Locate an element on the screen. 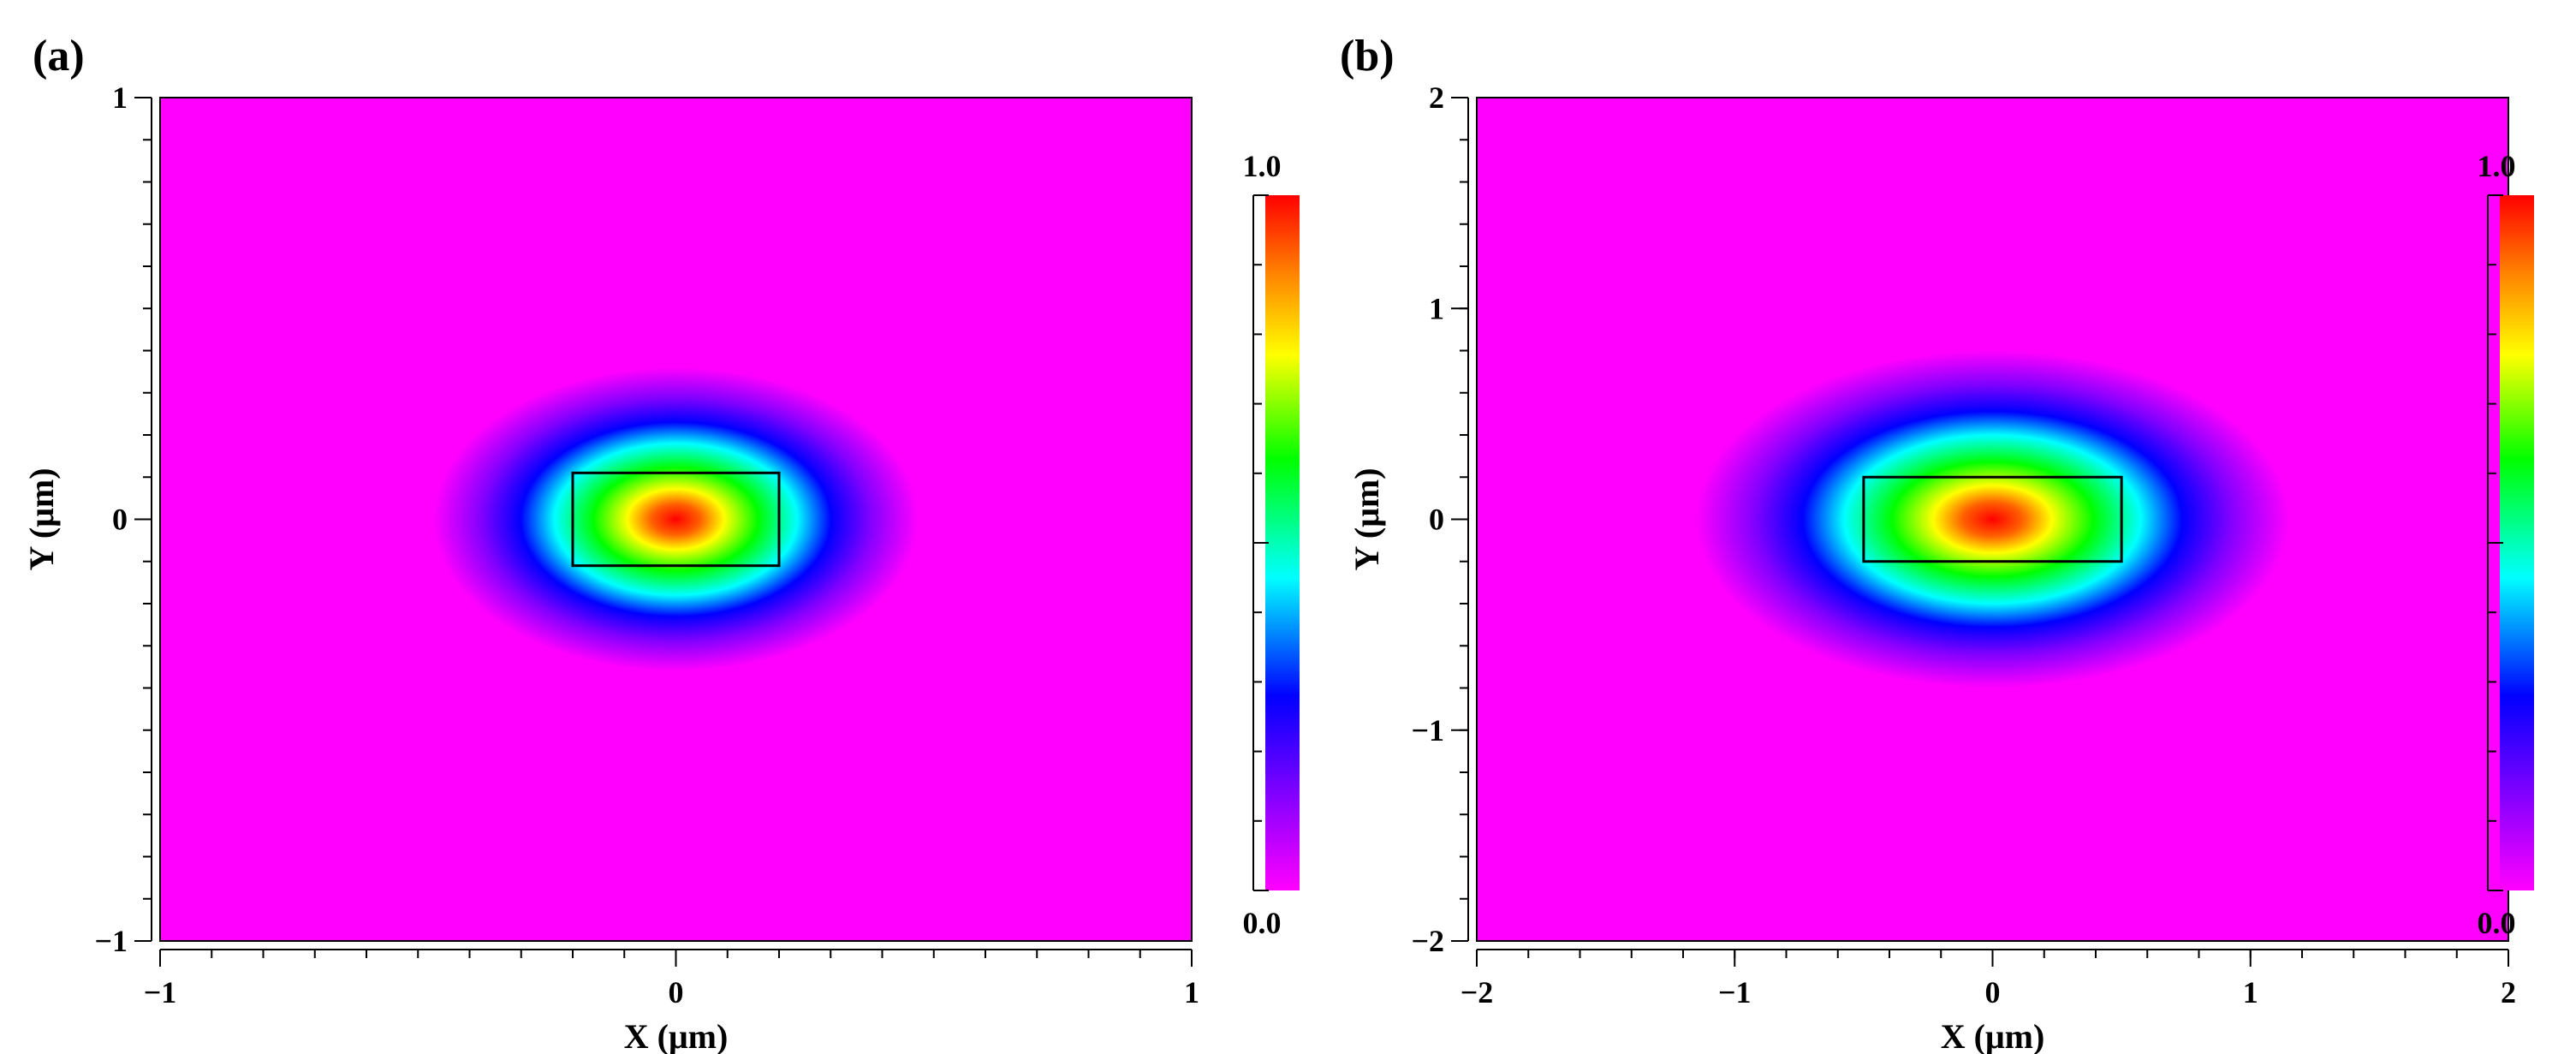  panel-label-b: (b) is located at coordinates (1367, 56).